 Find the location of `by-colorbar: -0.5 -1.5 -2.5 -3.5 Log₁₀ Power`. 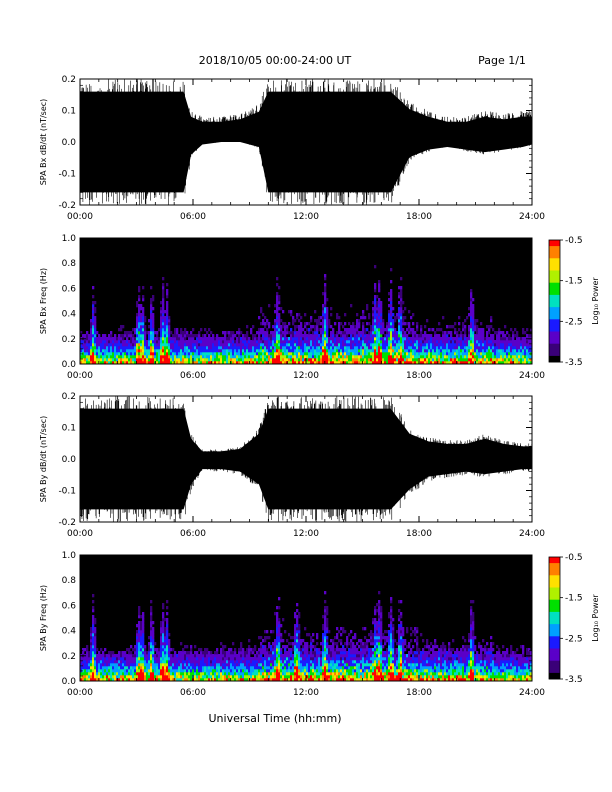

by-colorbar: -0.5 -1.5 -2.5 -3.5 Log₁₀ Power is located at coordinates (574, 619).